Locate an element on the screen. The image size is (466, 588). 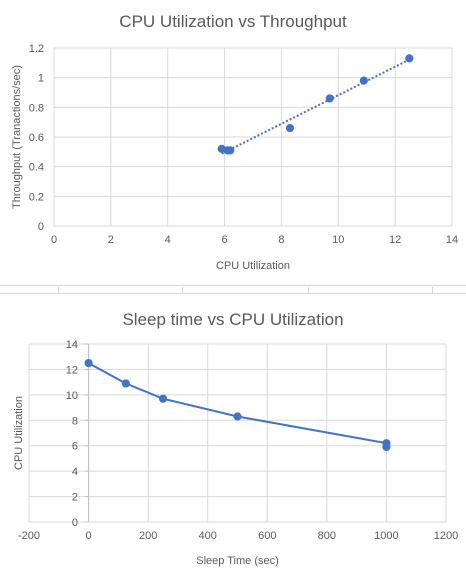
y-tick-label: 6 is located at coordinates (75, 447).